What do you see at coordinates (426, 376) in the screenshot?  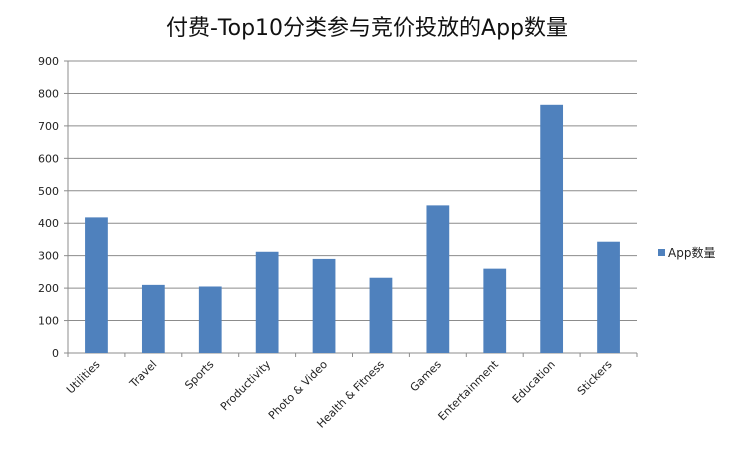 I see `x-tick-label: Games` at bounding box center [426, 376].